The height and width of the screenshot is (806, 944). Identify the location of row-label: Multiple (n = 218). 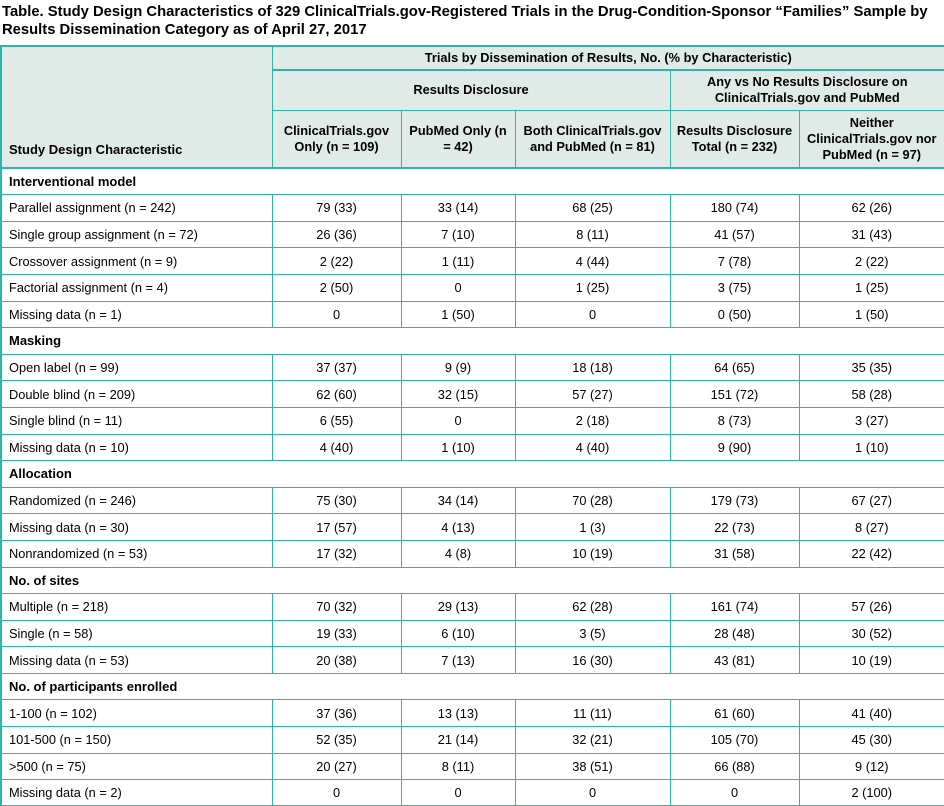
(136, 607).